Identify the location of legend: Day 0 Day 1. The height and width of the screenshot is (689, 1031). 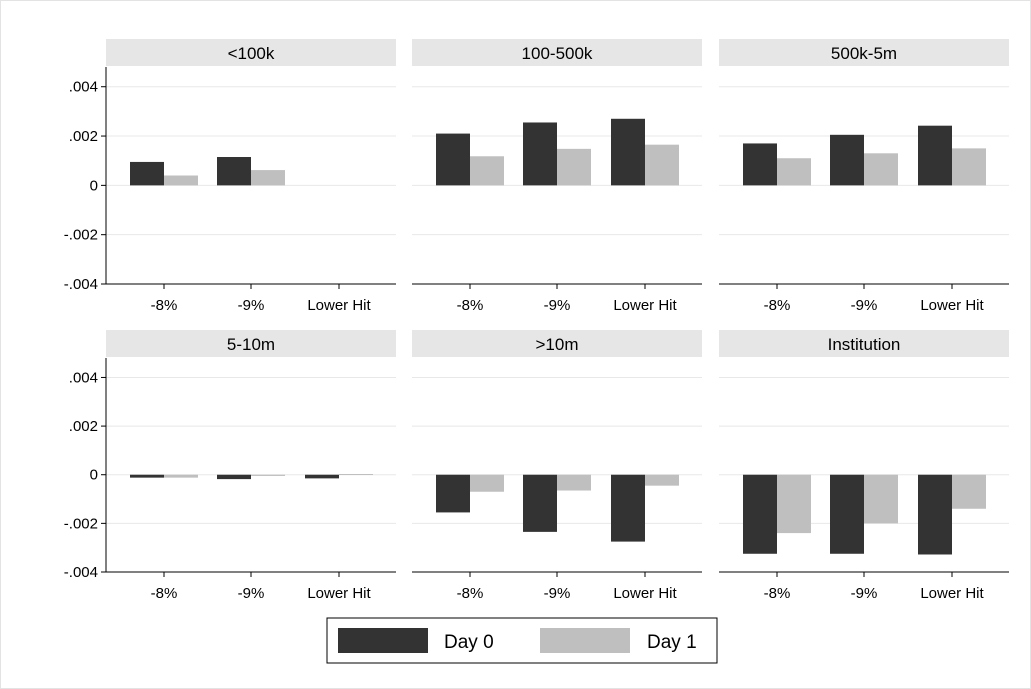
(522, 640).